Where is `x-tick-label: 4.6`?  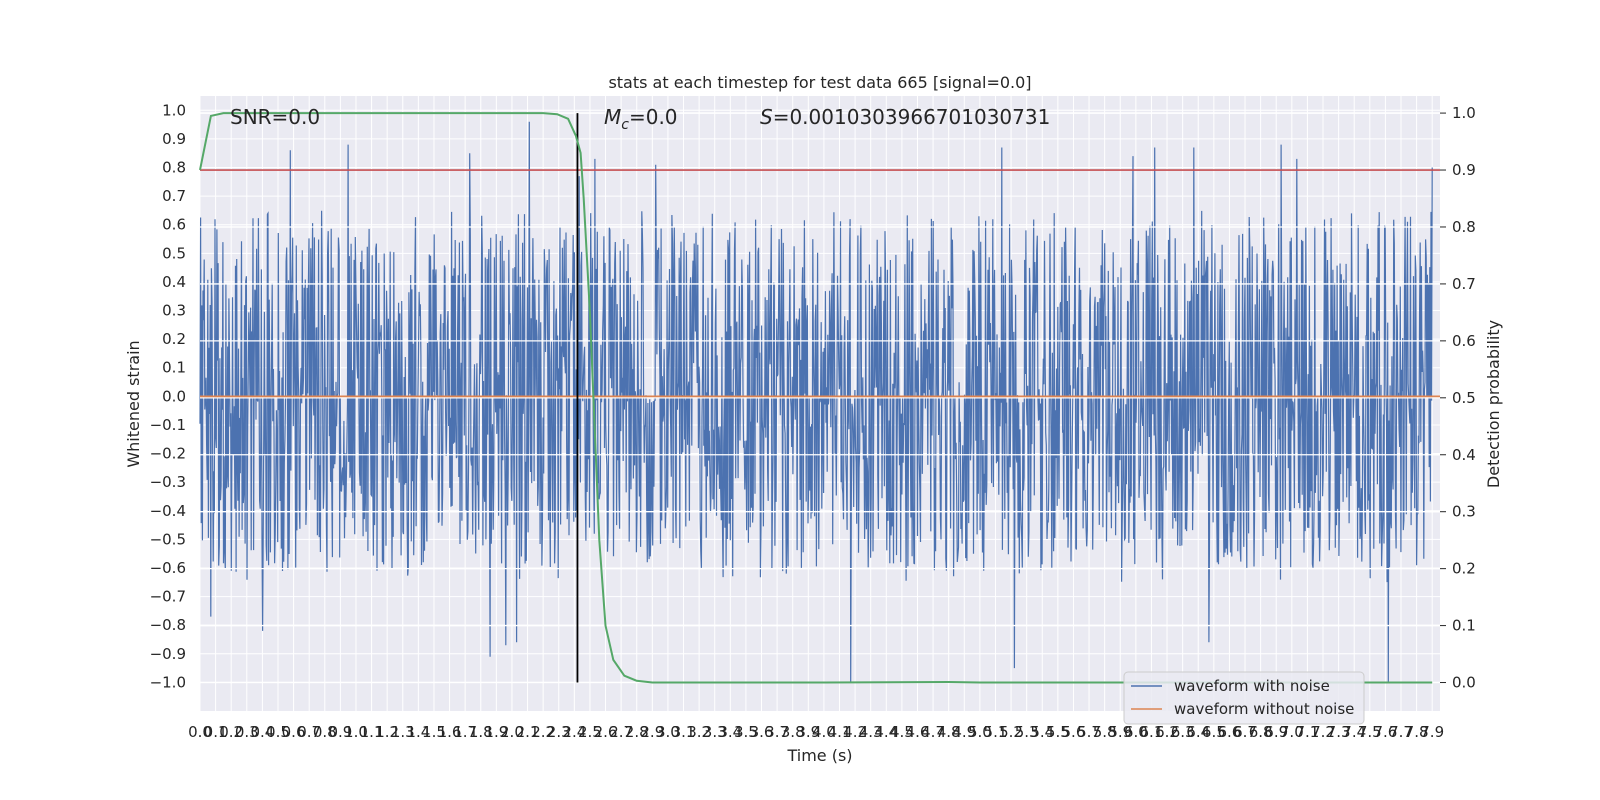 x-tick-label: 4.6 is located at coordinates (918, 732).